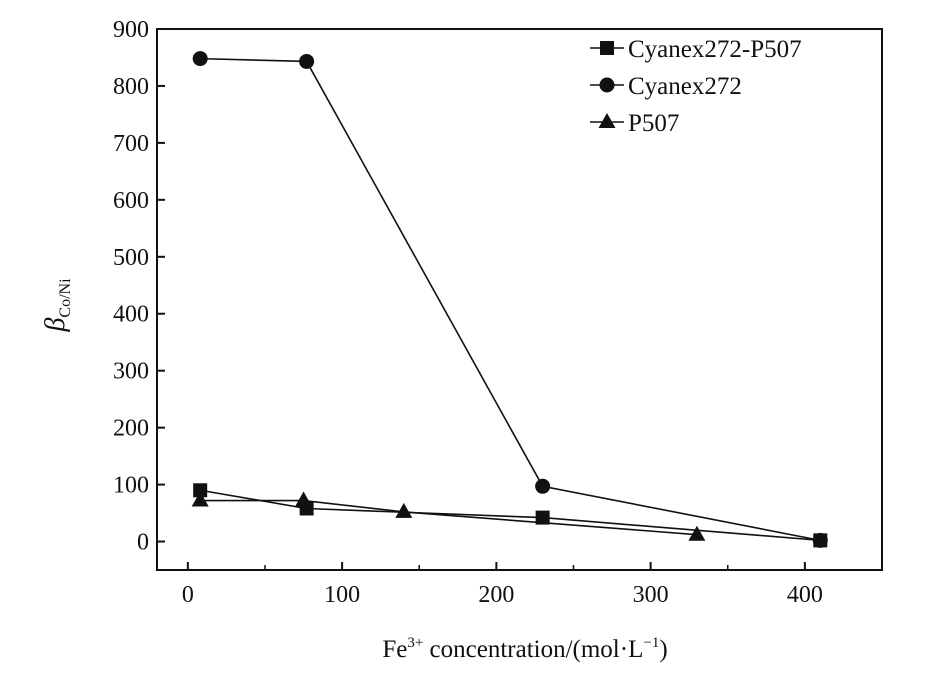 The image size is (933, 690). I want to click on legend-label: Cyanex272-P507, so click(715, 49).